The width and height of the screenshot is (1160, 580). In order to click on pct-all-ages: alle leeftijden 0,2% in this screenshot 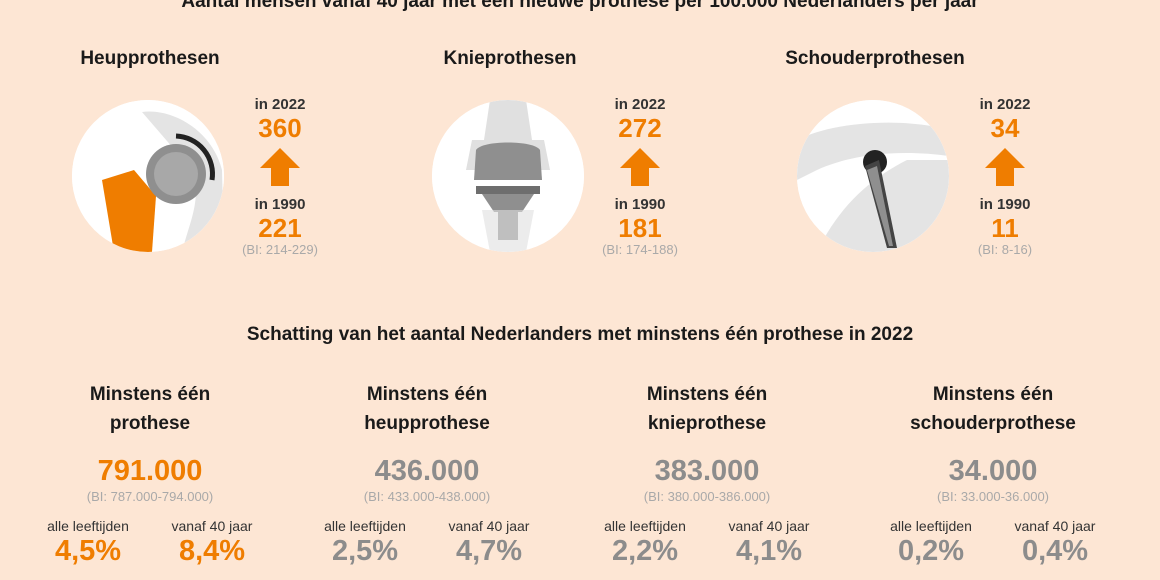, I will do `click(931, 542)`.